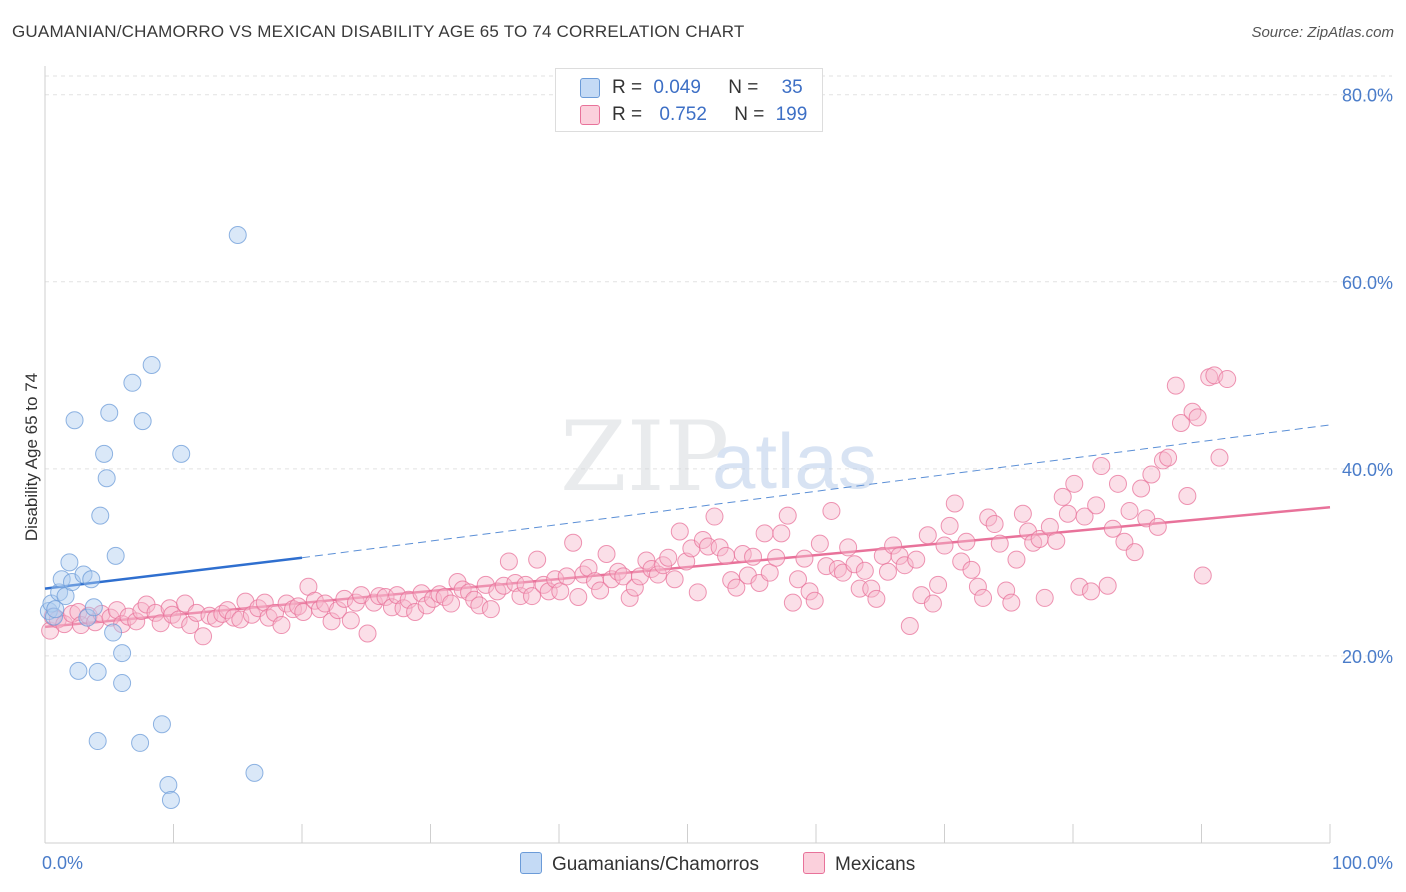  I want to click on stats-legend: R = 0.049 N = 35 R = 0.752 N = 199, so click(689, 100).